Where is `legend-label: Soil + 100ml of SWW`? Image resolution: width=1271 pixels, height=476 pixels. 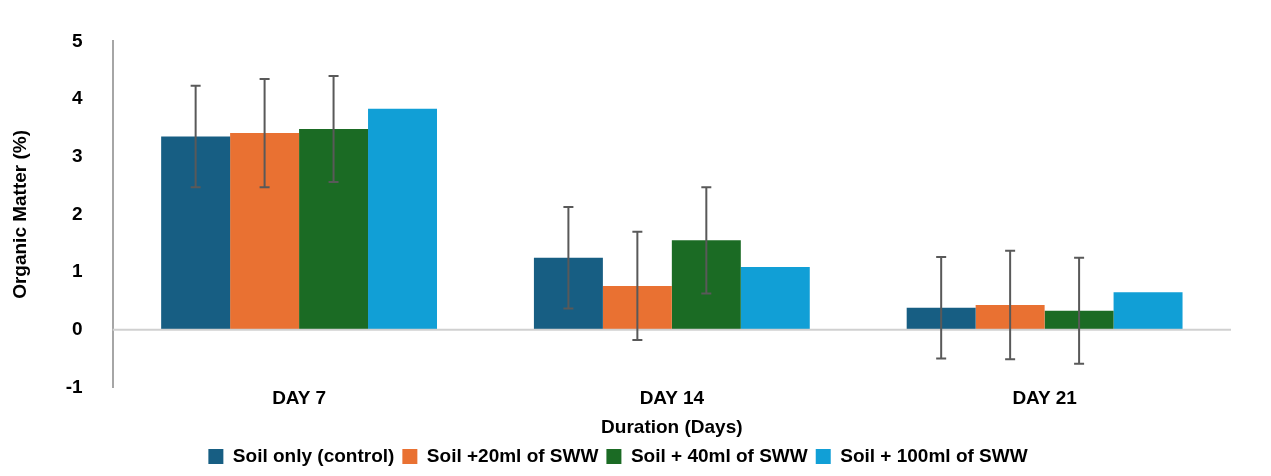 legend-label: Soil + 100ml of SWW is located at coordinates (934, 455).